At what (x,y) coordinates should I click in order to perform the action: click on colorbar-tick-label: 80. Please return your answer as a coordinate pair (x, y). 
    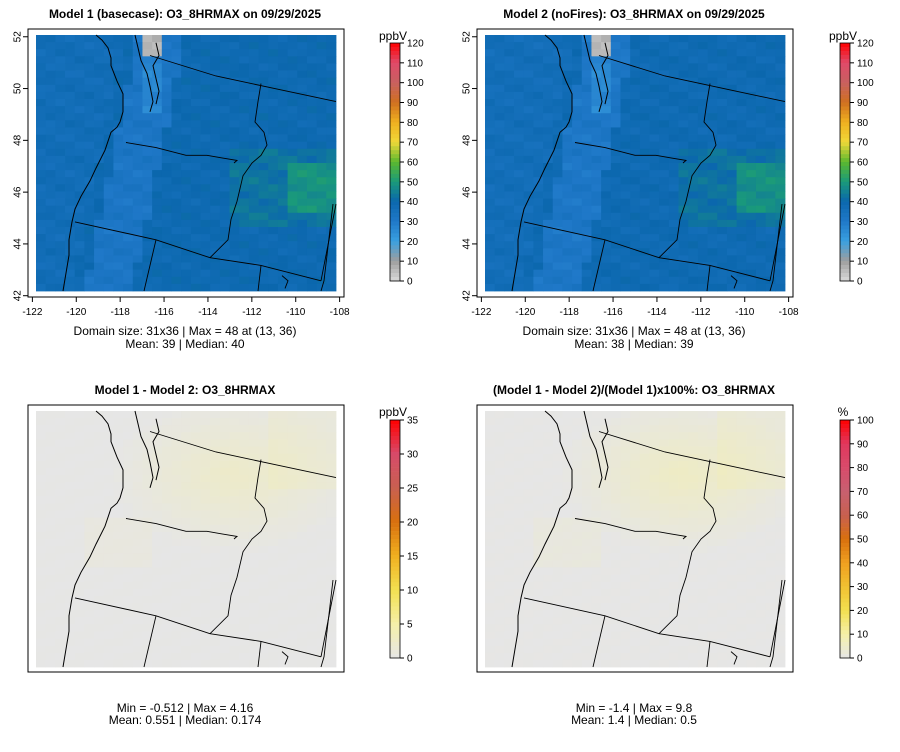
    Looking at the image, I should click on (413, 123).